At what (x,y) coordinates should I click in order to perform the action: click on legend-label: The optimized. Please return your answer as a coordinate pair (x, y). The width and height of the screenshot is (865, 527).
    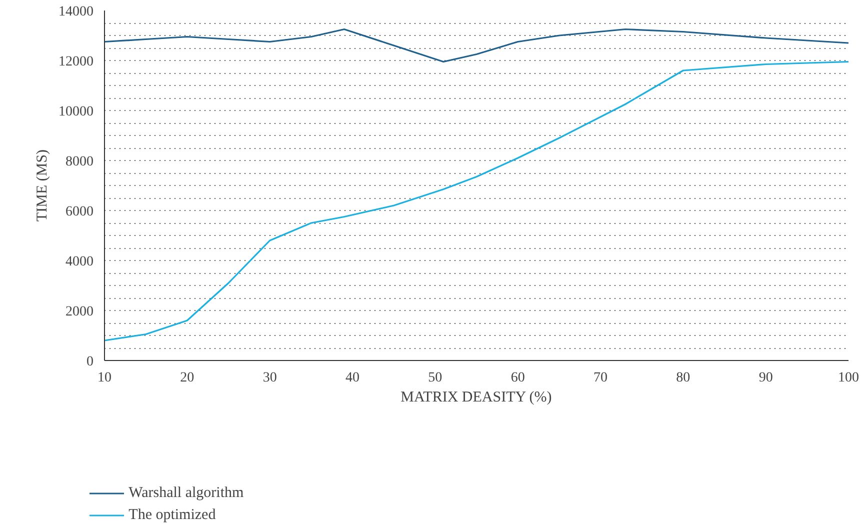
    Looking at the image, I should click on (172, 515).